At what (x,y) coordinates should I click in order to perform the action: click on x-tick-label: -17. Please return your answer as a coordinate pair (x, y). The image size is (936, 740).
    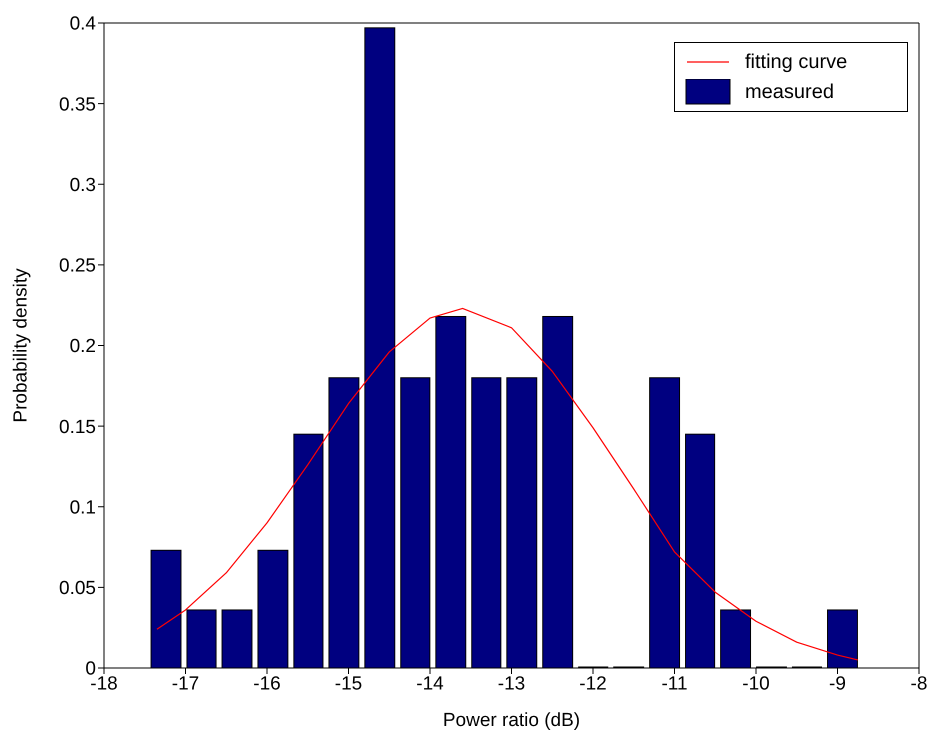
    Looking at the image, I should click on (186, 683).